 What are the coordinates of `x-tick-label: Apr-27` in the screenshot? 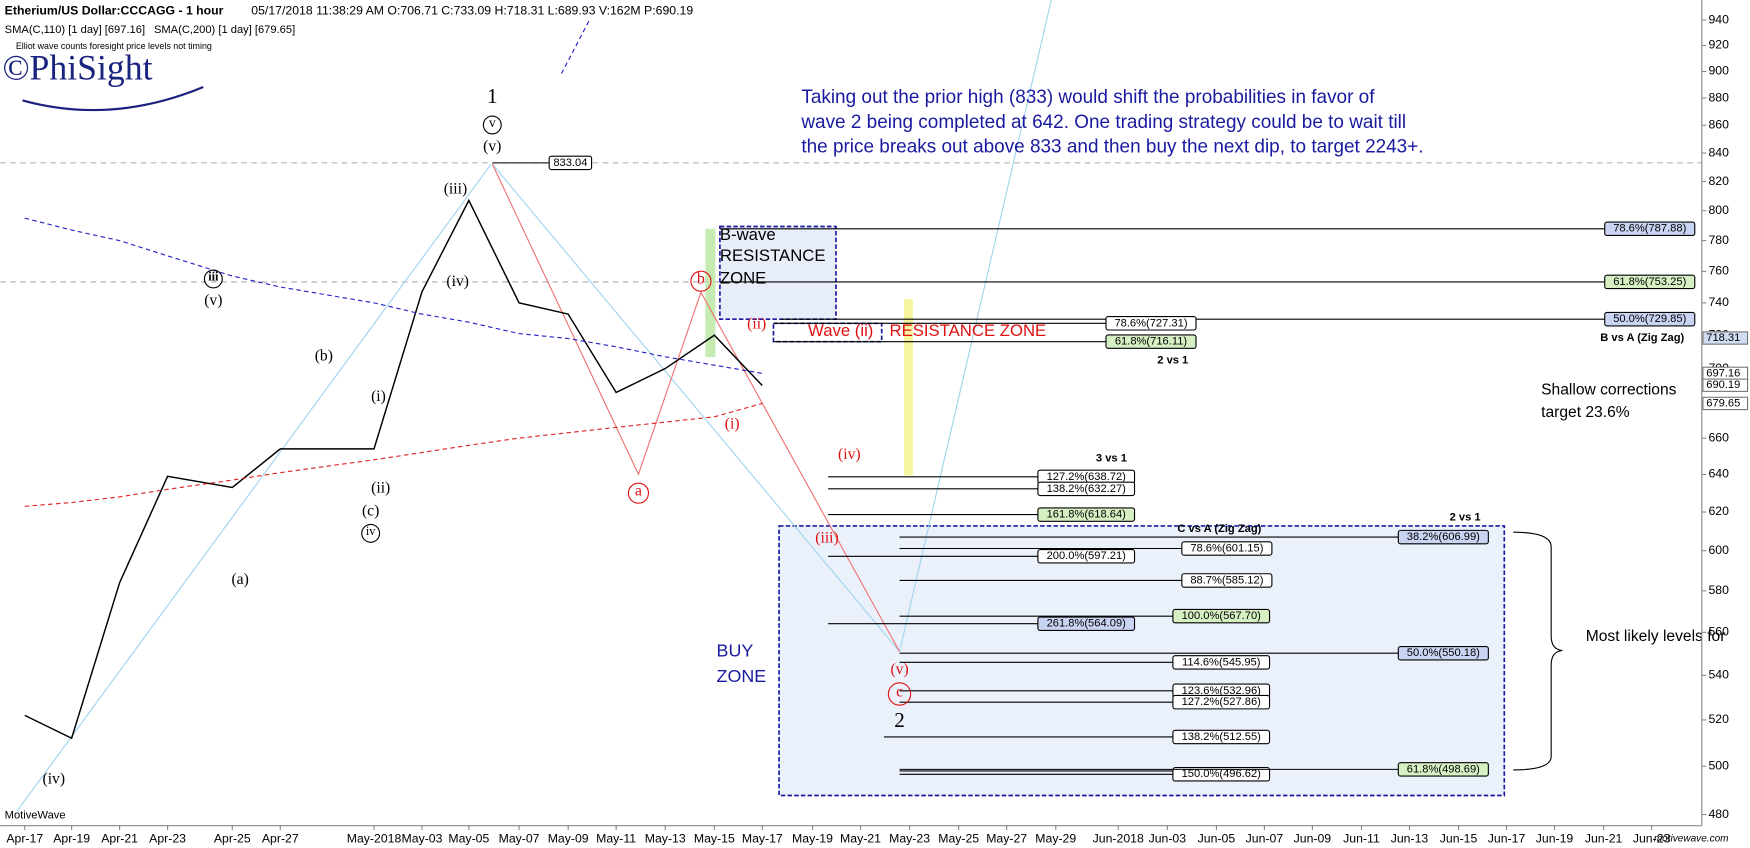 It's located at (280, 838).